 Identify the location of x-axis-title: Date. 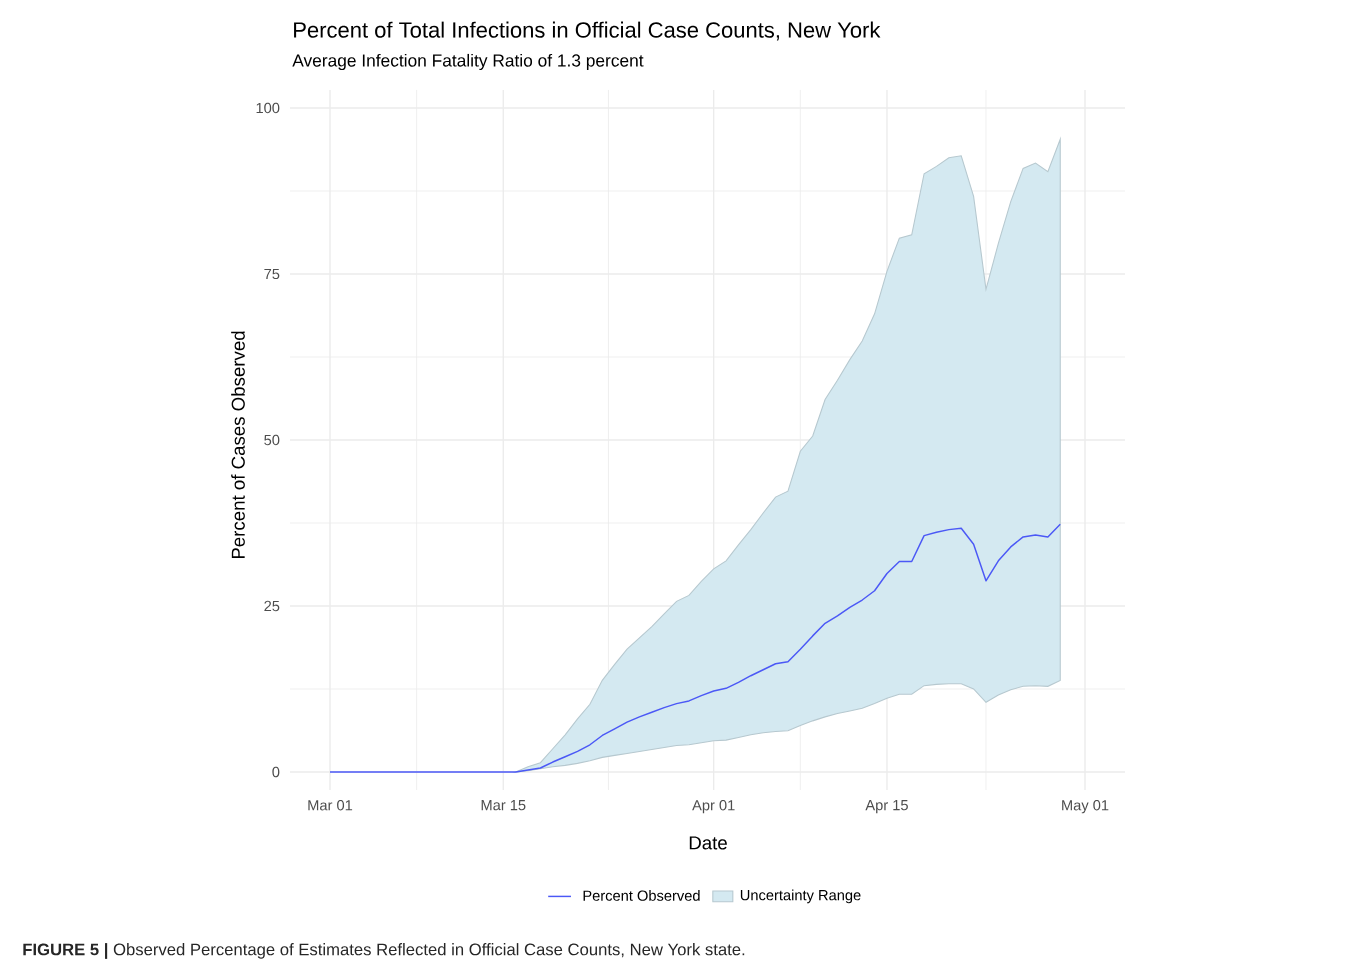
(708, 843).